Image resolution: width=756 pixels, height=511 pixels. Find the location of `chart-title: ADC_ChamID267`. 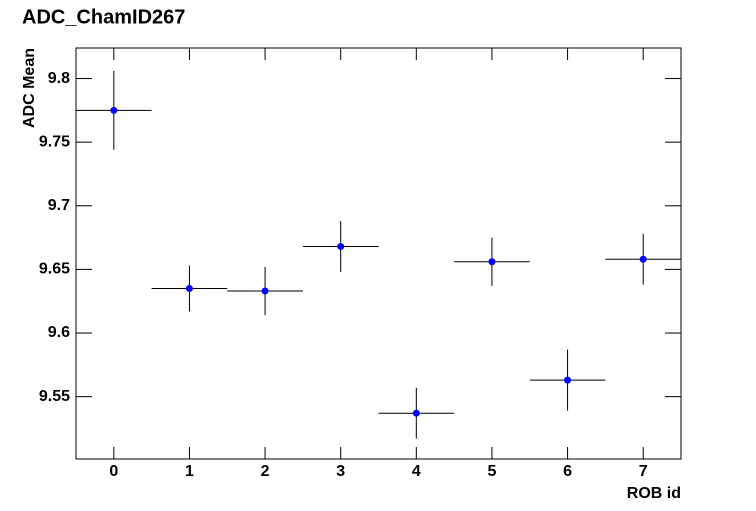

chart-title: ADC_ChamID267 is located at coordinates (103, 17).